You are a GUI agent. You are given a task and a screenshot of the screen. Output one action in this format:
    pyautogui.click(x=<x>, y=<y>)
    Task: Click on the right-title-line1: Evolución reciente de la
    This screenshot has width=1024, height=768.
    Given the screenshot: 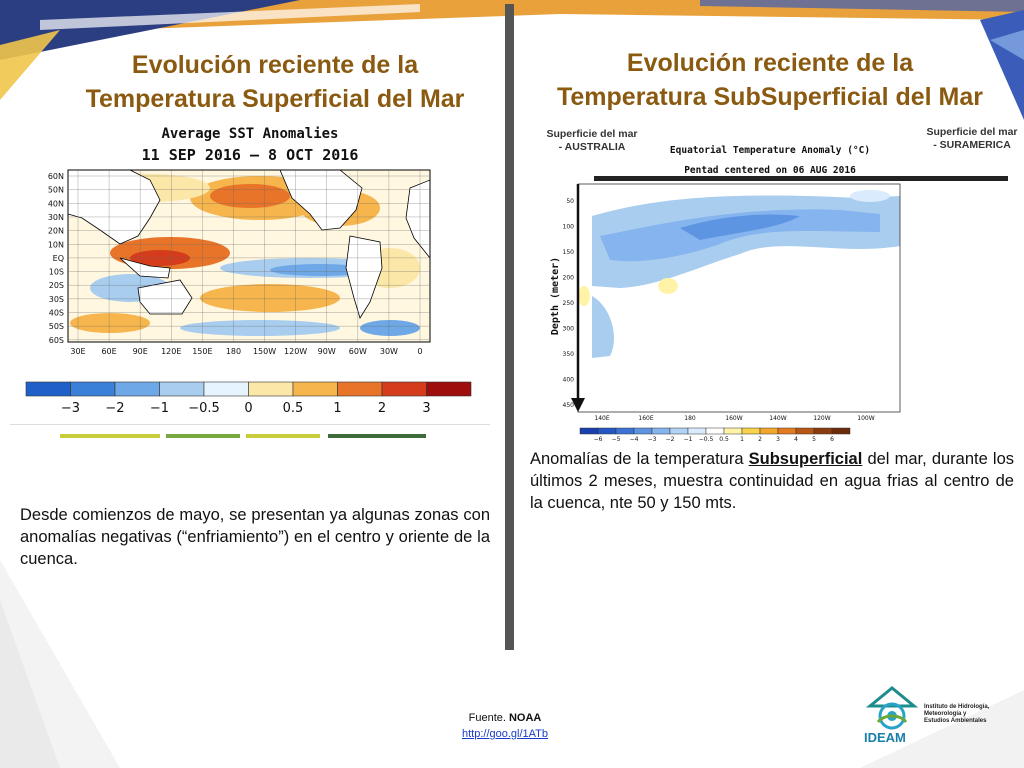 What is the action you would take?
    pyautogui.click(x=770, y=63)
    